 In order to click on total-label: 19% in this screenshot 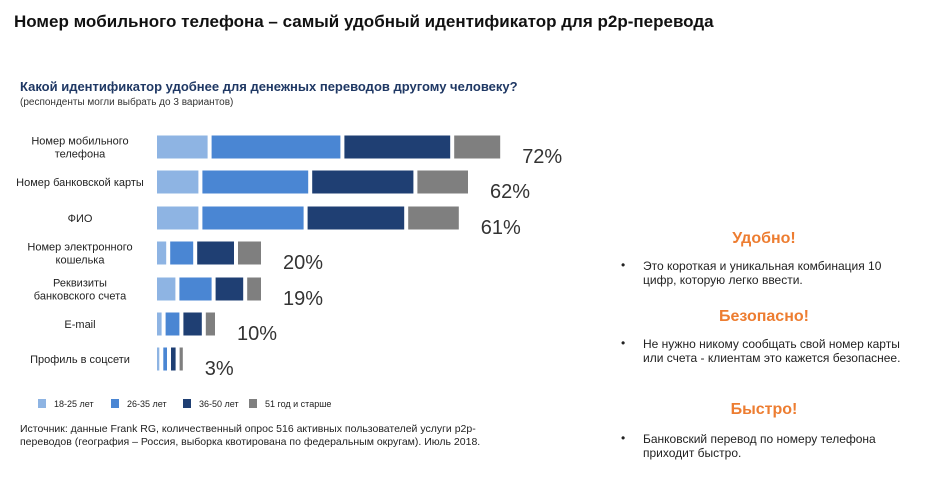, I will do `click(303, 299)`.